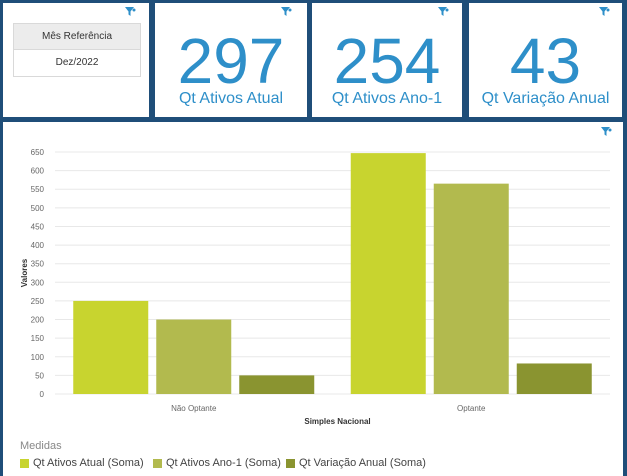 The width and height of the screenshot is (627, 476). I want to click on y-tick-label: 400, so click(38, 245).